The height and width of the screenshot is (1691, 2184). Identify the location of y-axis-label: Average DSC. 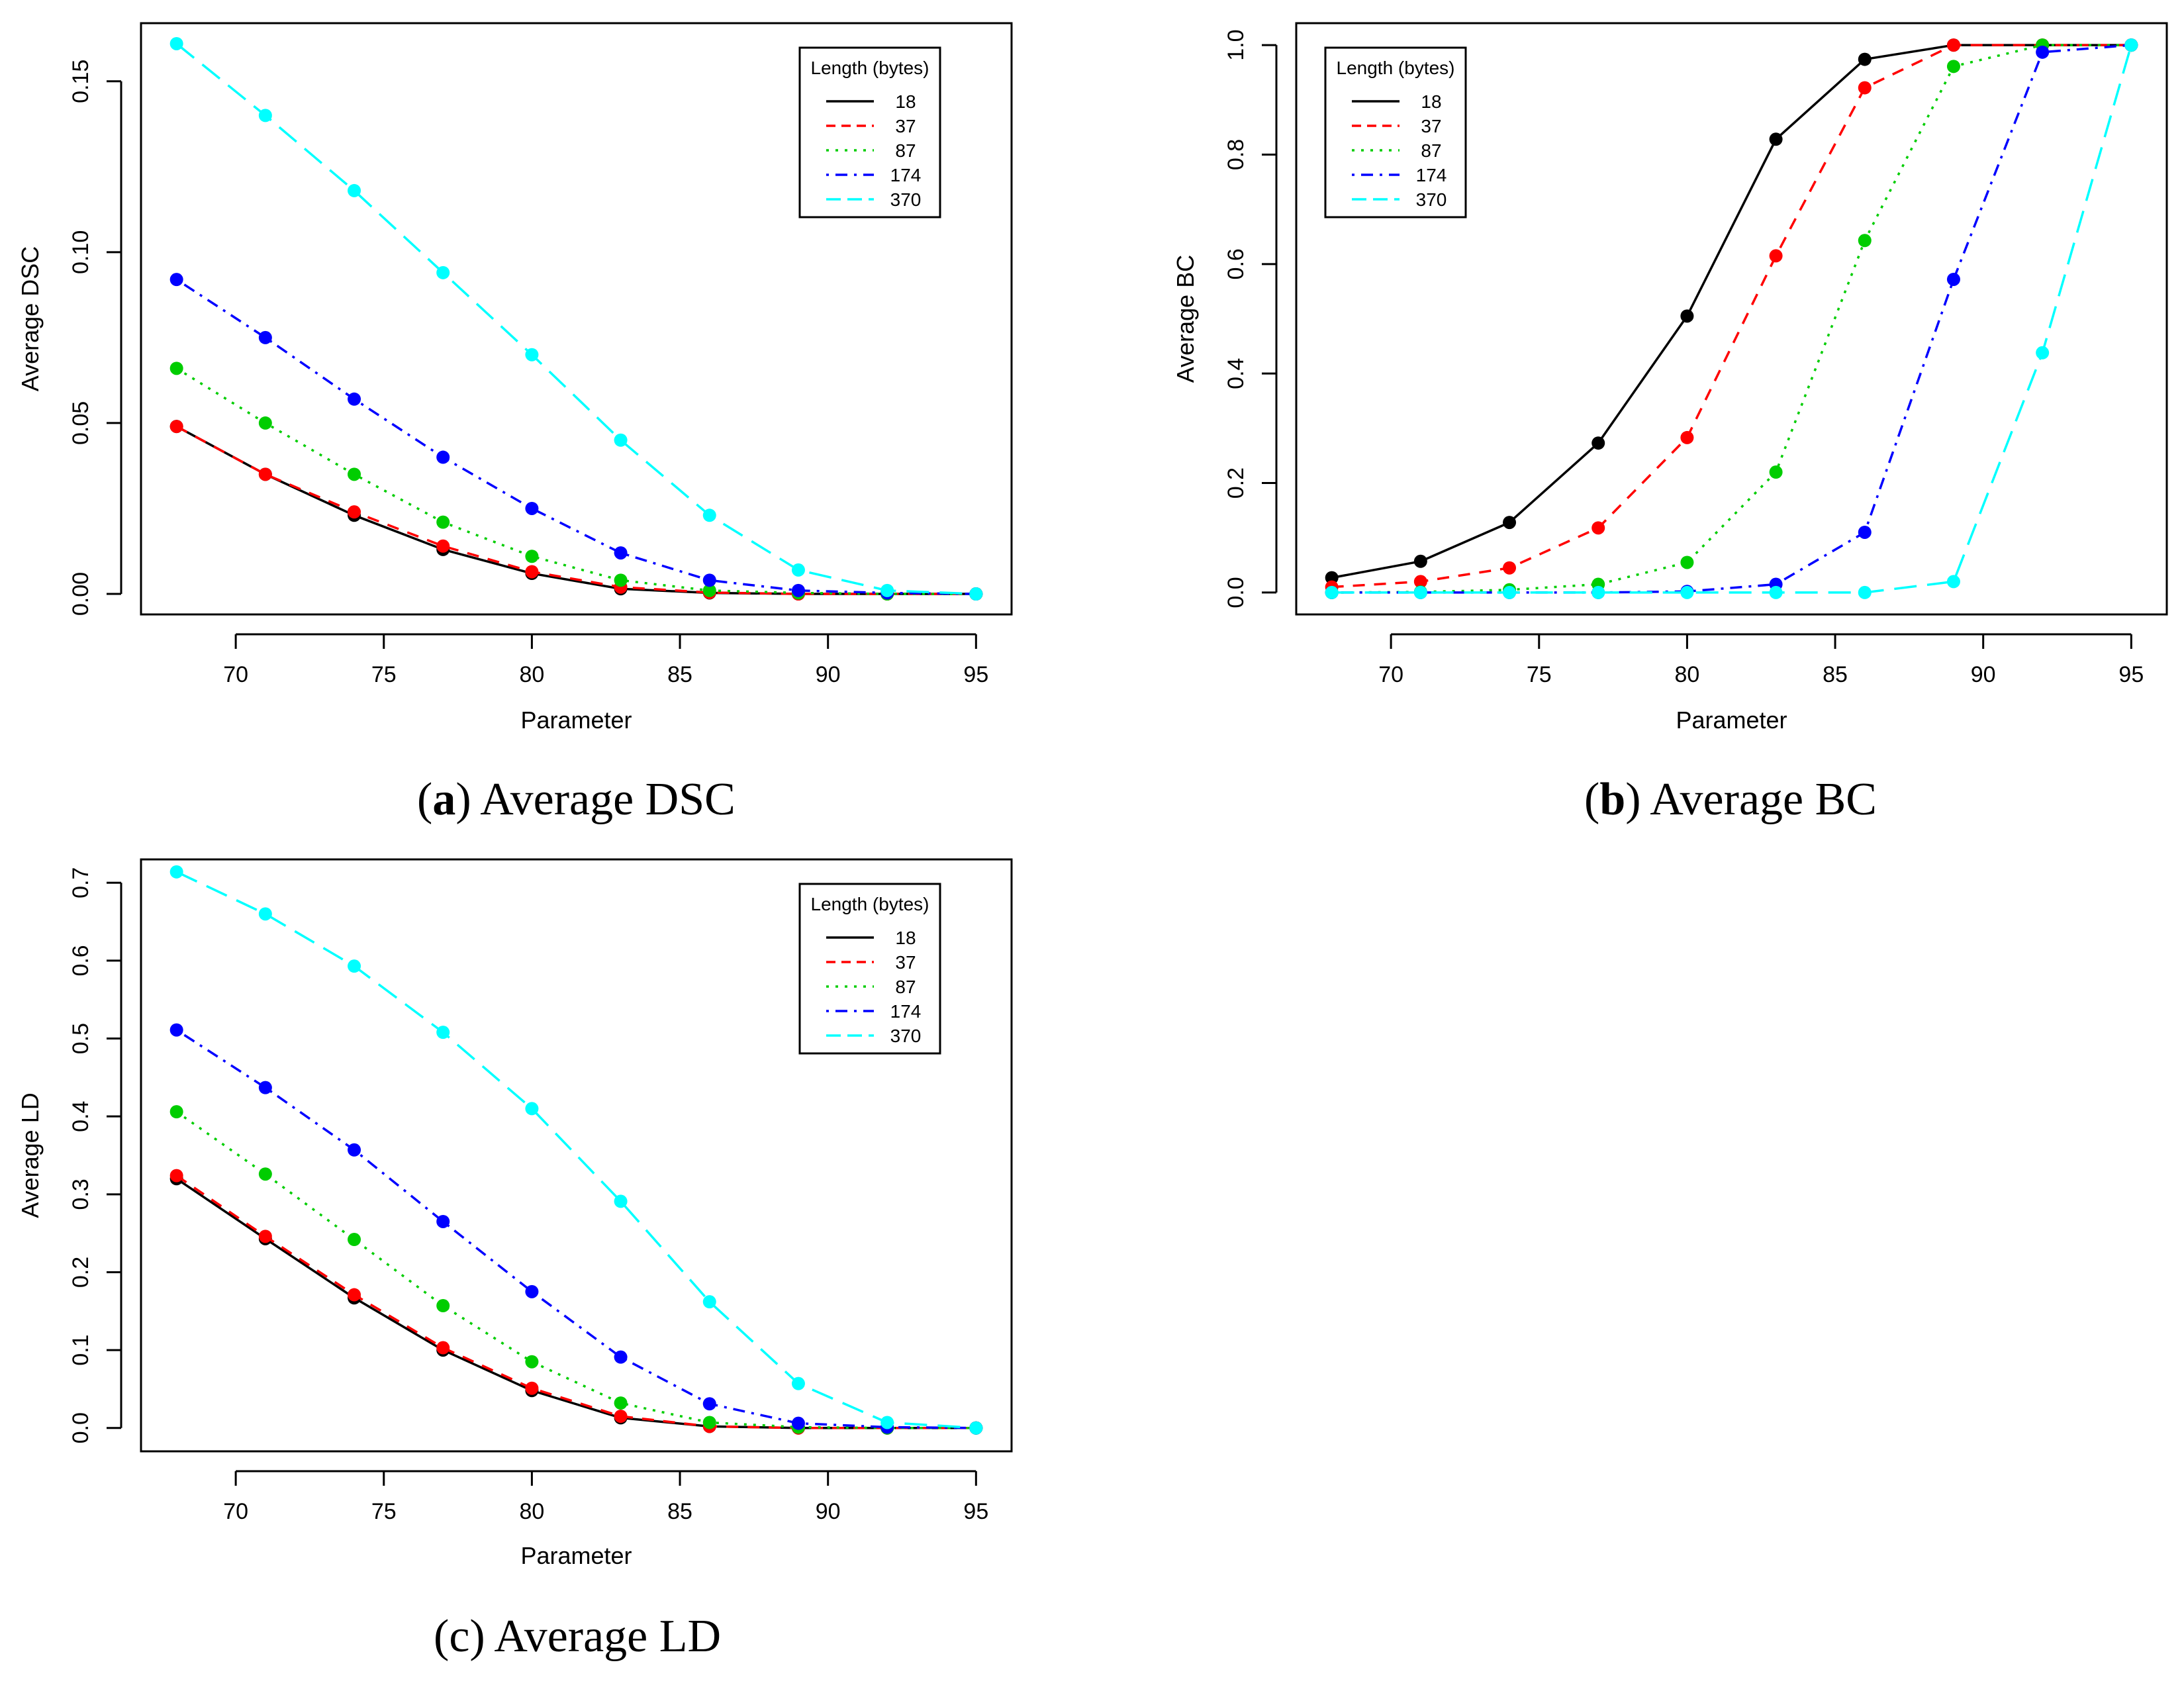
(30, 319).